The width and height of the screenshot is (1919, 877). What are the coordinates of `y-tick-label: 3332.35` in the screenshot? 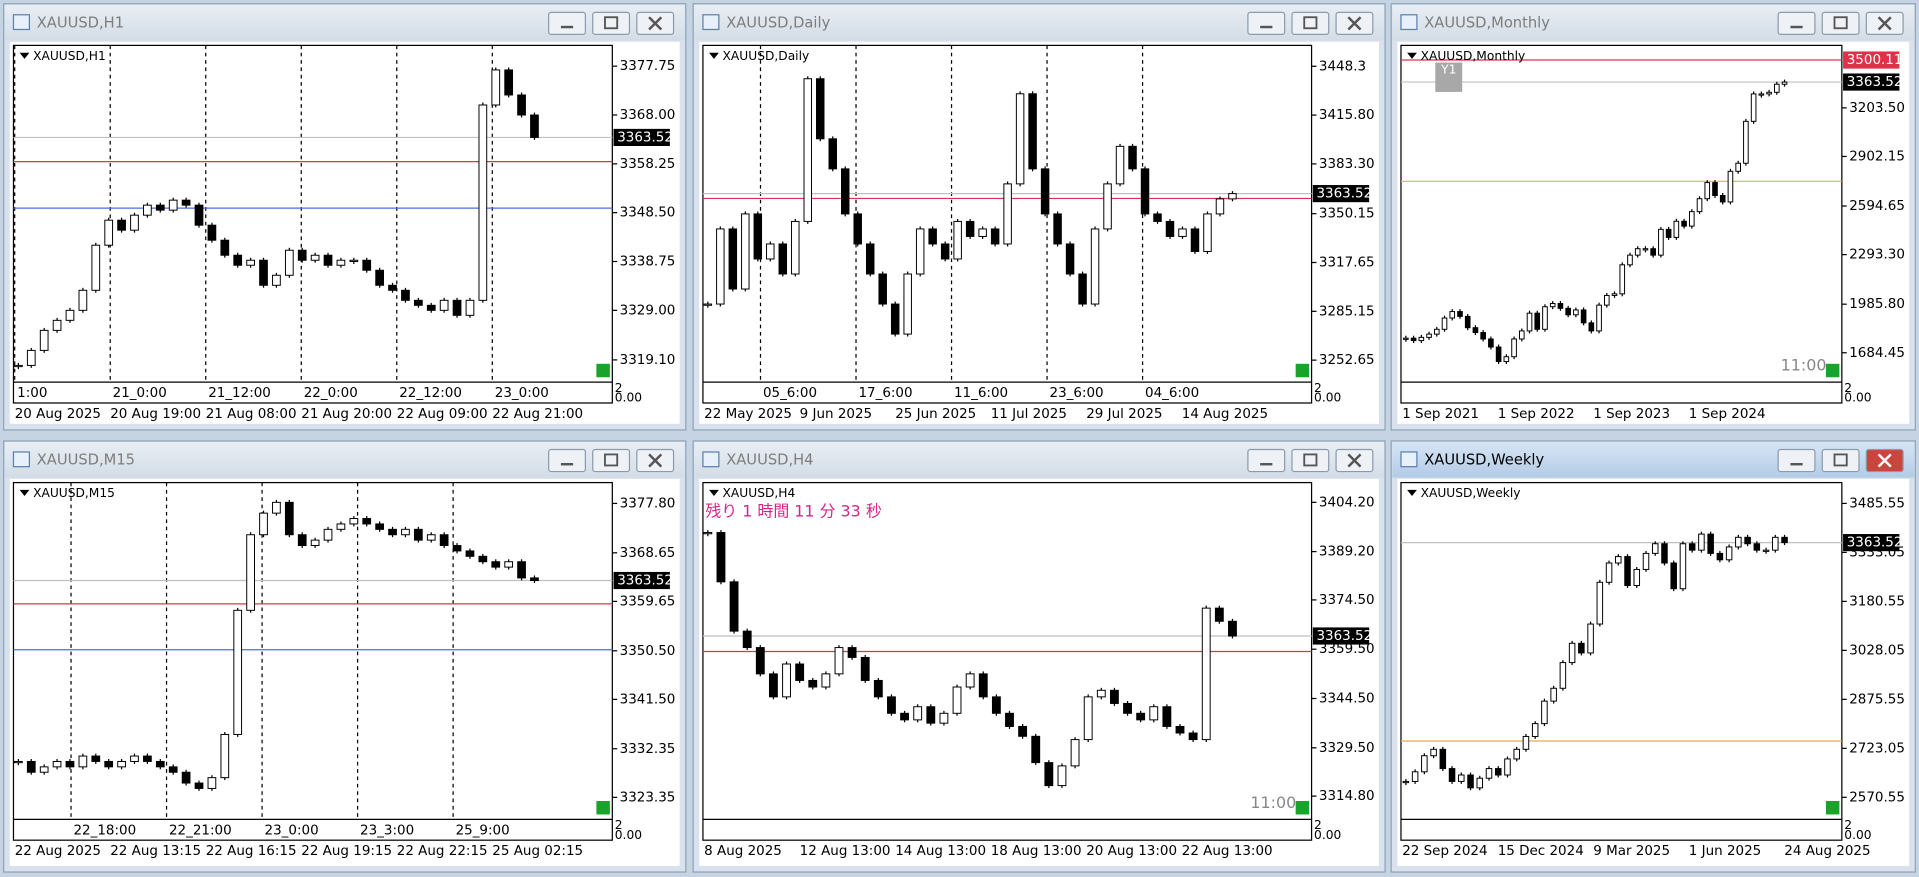 It's located at (648, 749).